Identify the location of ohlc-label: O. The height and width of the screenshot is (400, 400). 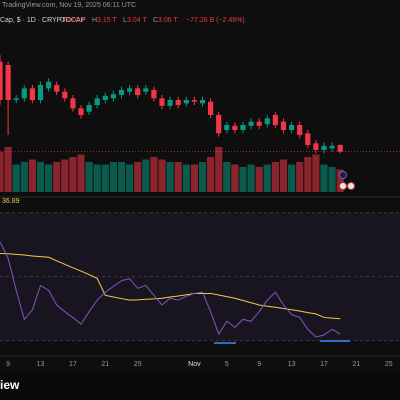
(63, 20).